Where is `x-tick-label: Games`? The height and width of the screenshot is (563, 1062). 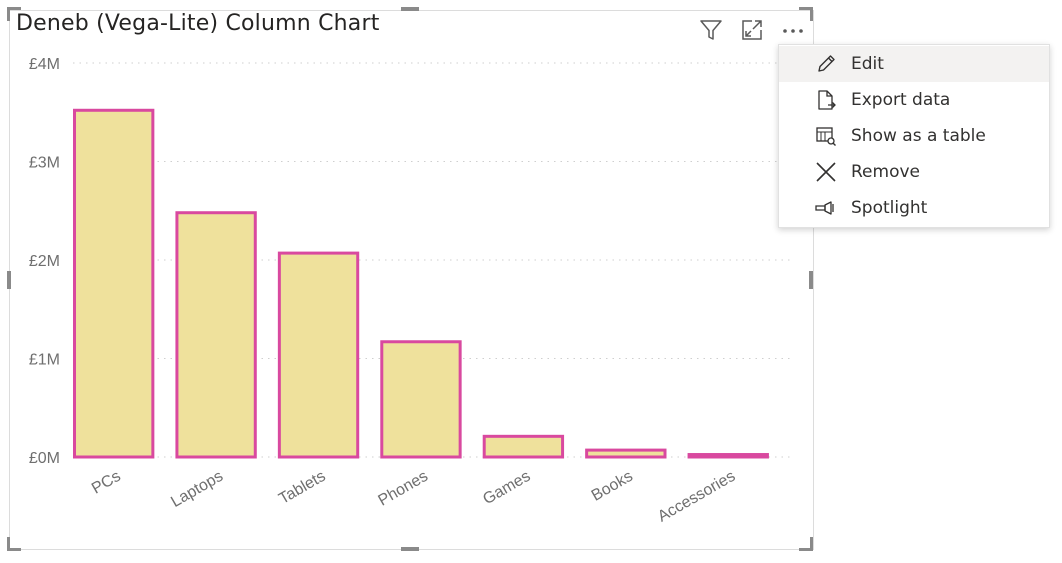 x-tick-label: Games is located at coordinates (506, 488).